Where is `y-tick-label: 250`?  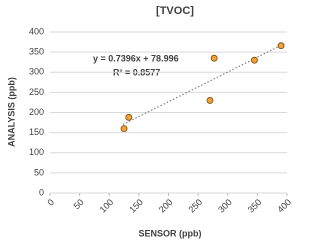
y-tick-label: 250 is located at coordinates (36, 92).